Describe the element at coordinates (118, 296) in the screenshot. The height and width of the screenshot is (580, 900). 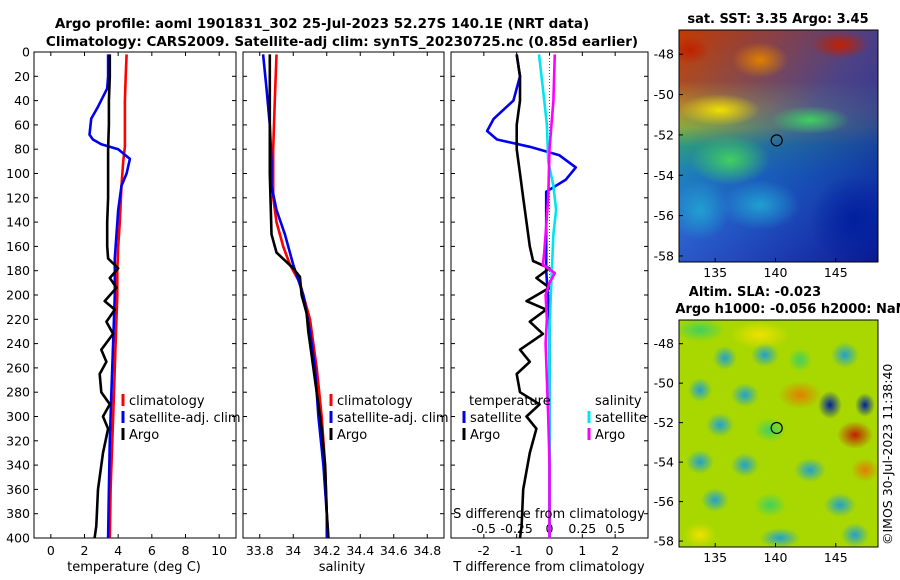
I see `series-line-climatology` at that location.